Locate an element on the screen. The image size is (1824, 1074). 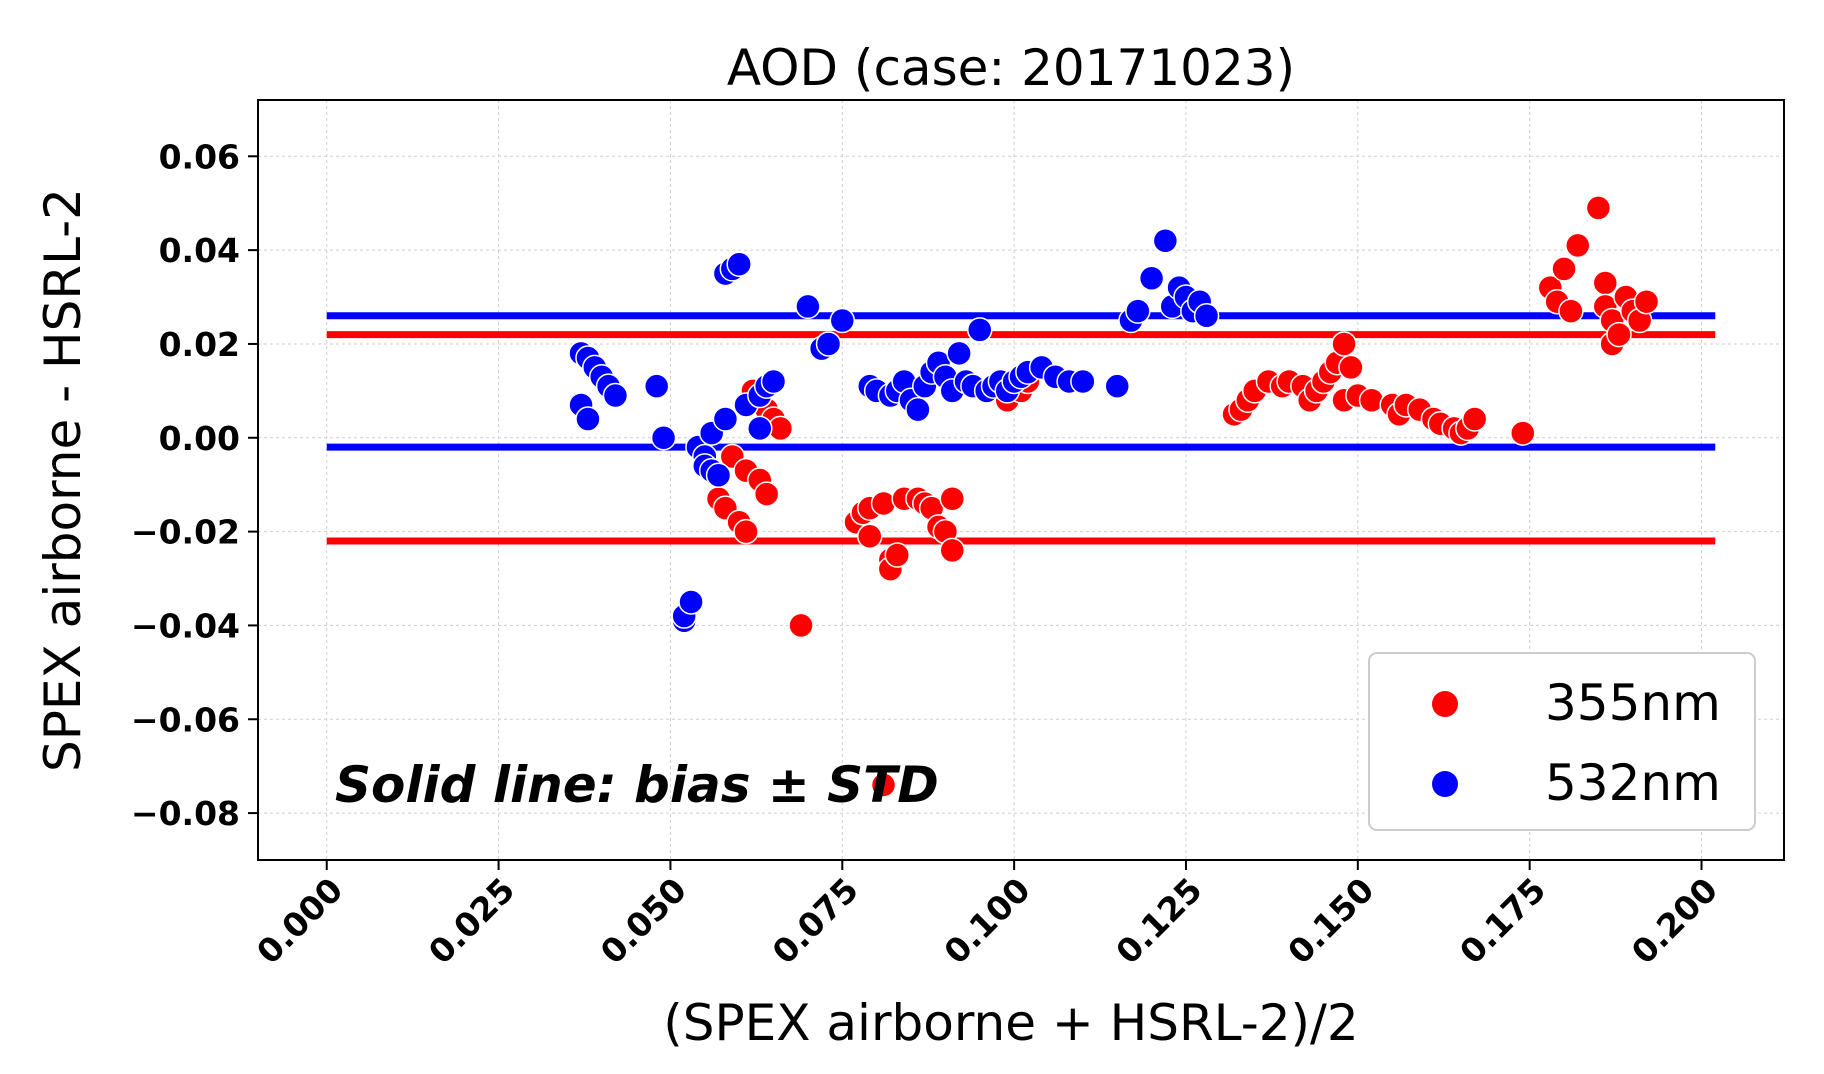
y-tick-label: −0.08 is located at coordinates (185, 813).